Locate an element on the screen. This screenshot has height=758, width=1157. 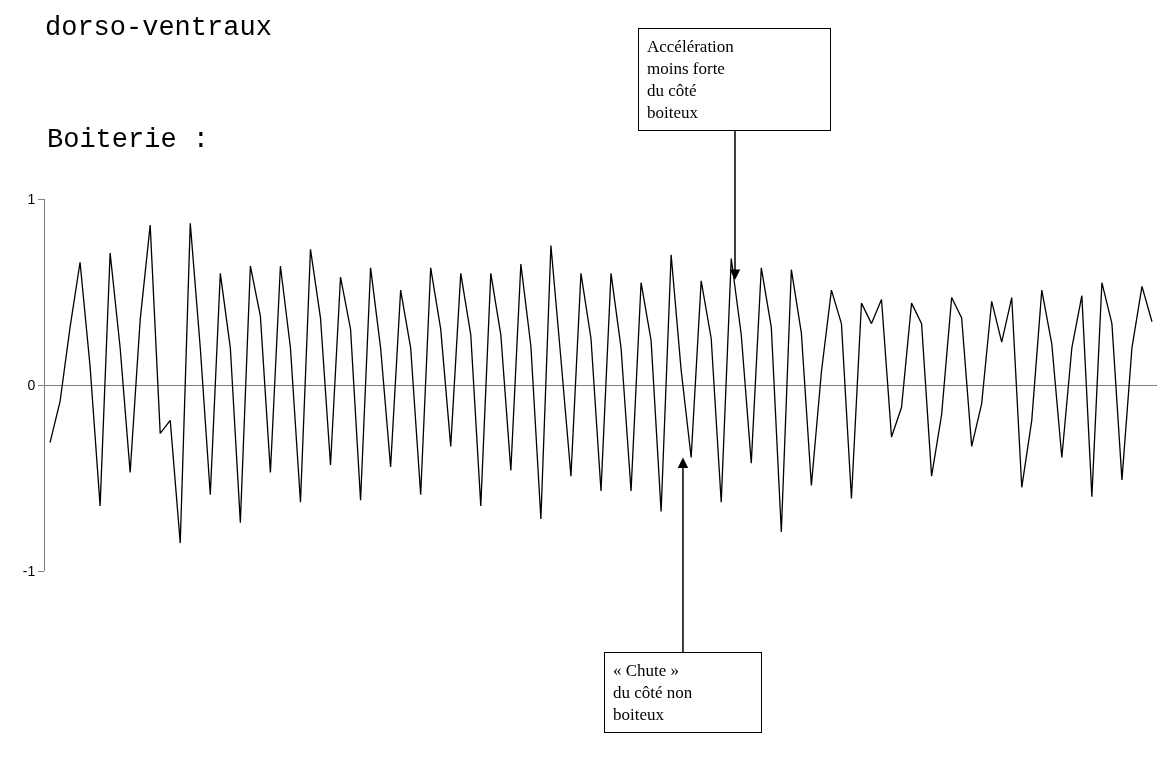
text: « Chute » du côté non boiteux is located at coordinates (653, 693).